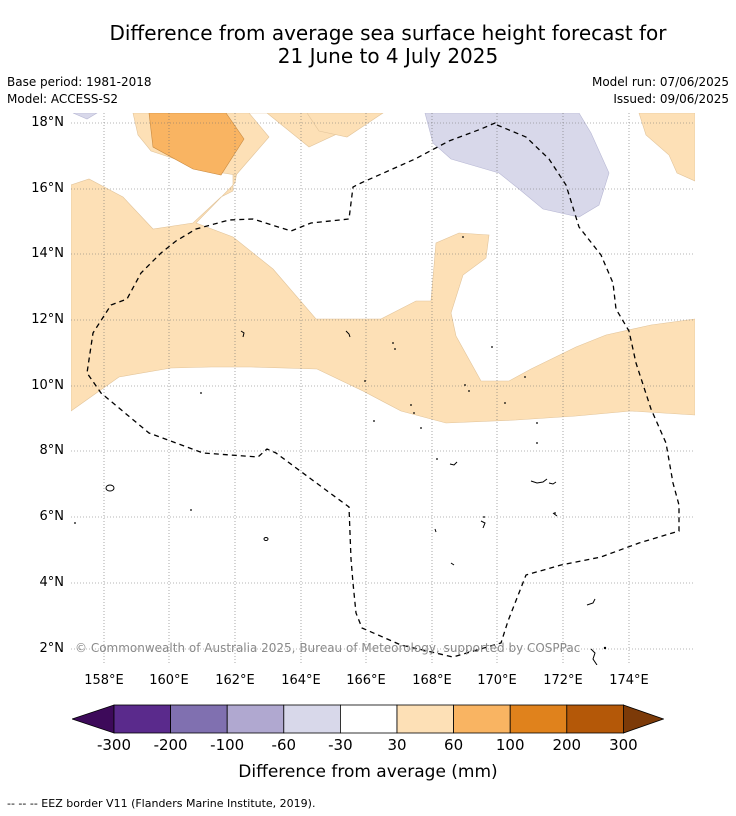 Image resolution: width=736 pixels, height=816 pixels. What do you see at coordinates (340, 745) in the screenshot?
I see `colorbar-tick: -30` at bounding box center [340, 745].